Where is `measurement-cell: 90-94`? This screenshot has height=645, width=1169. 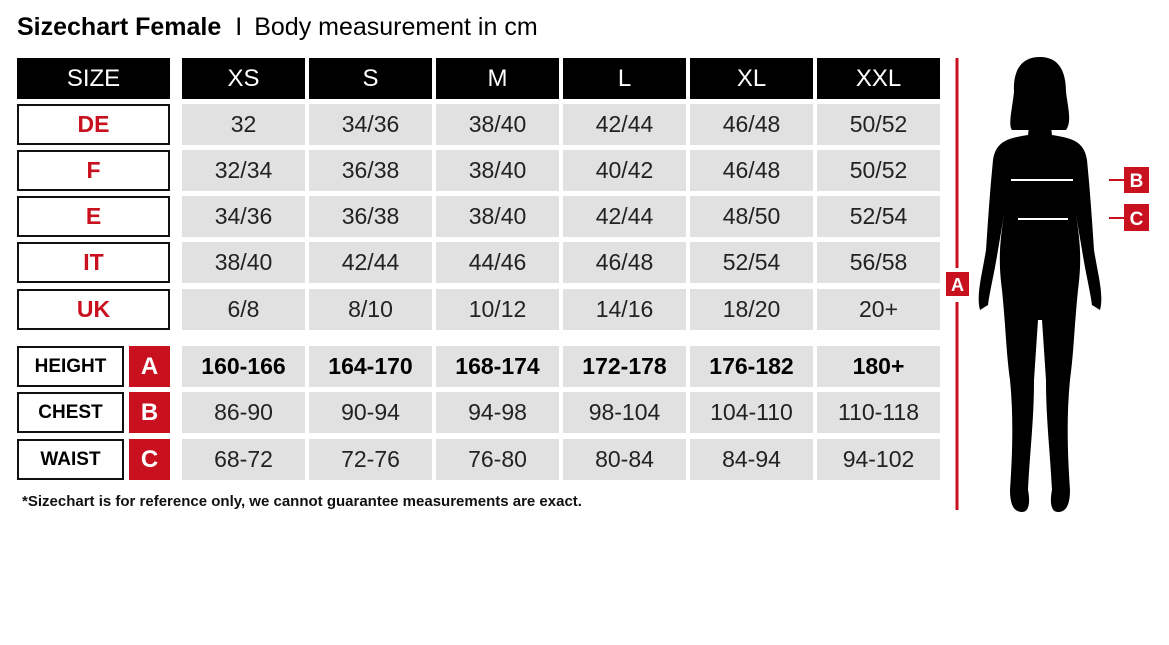 measurement-cell: 90-94 is located at coordinates (370, 412).